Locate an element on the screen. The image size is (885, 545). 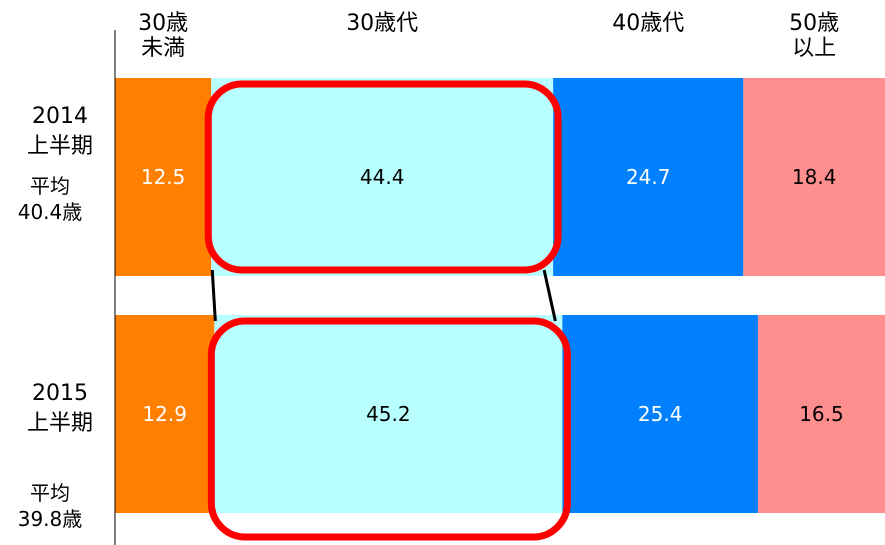
value-label-2-3: 25.4 is located at coordinates (660, 414).